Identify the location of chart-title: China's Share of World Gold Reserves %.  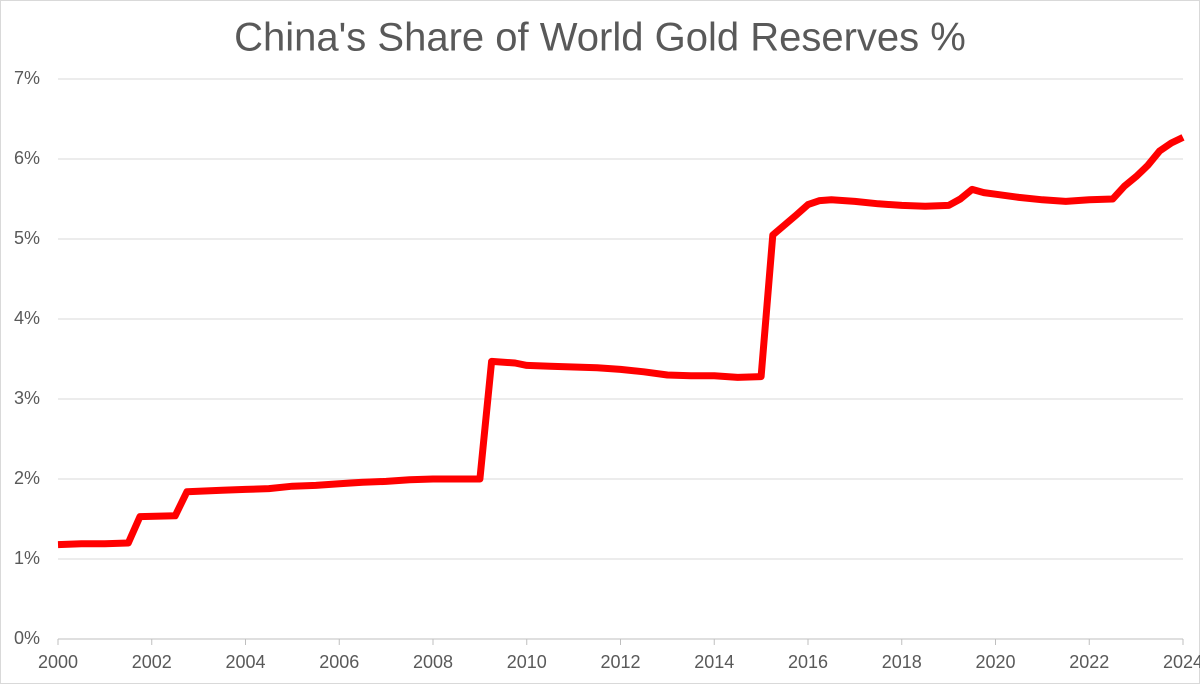
(600, 38).